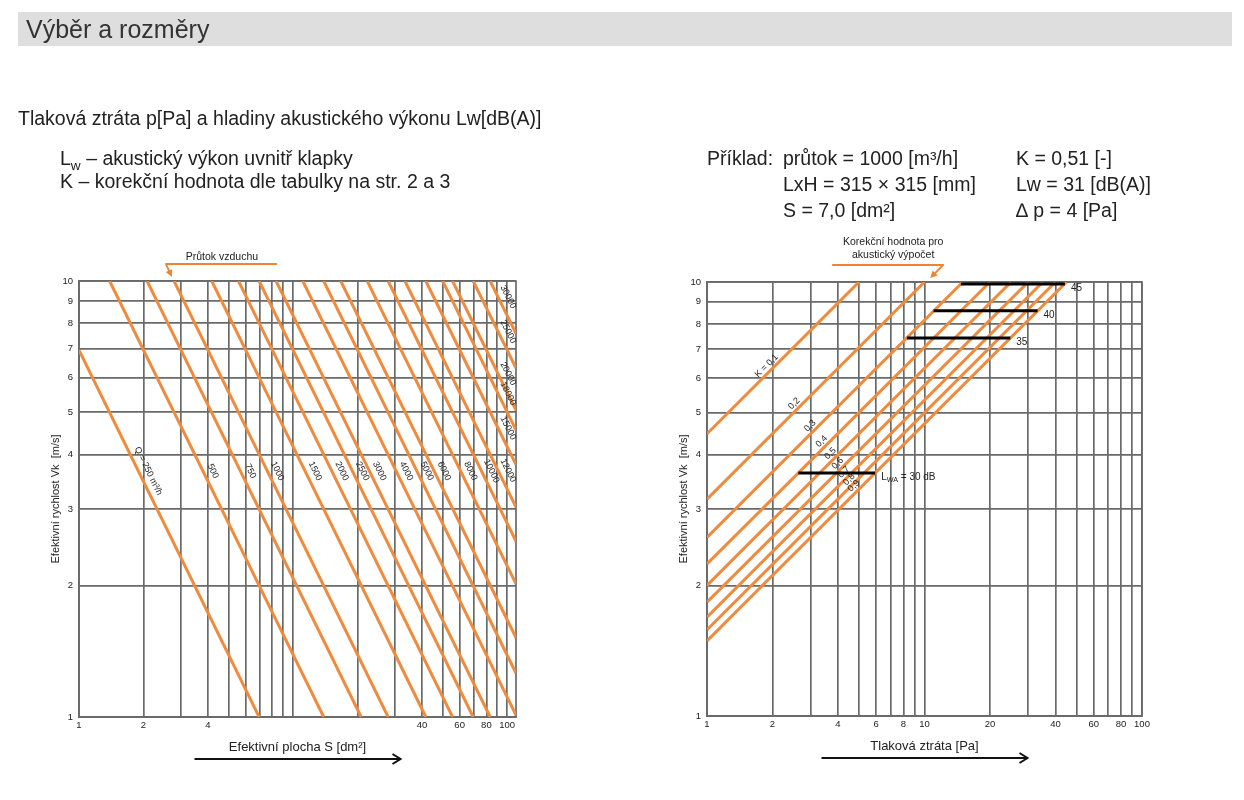 The height and width of the screenshot is (800, 1244). Describe the element at coordinates (821, 440) in the screenshot. I see `text: 0,4` at that location.